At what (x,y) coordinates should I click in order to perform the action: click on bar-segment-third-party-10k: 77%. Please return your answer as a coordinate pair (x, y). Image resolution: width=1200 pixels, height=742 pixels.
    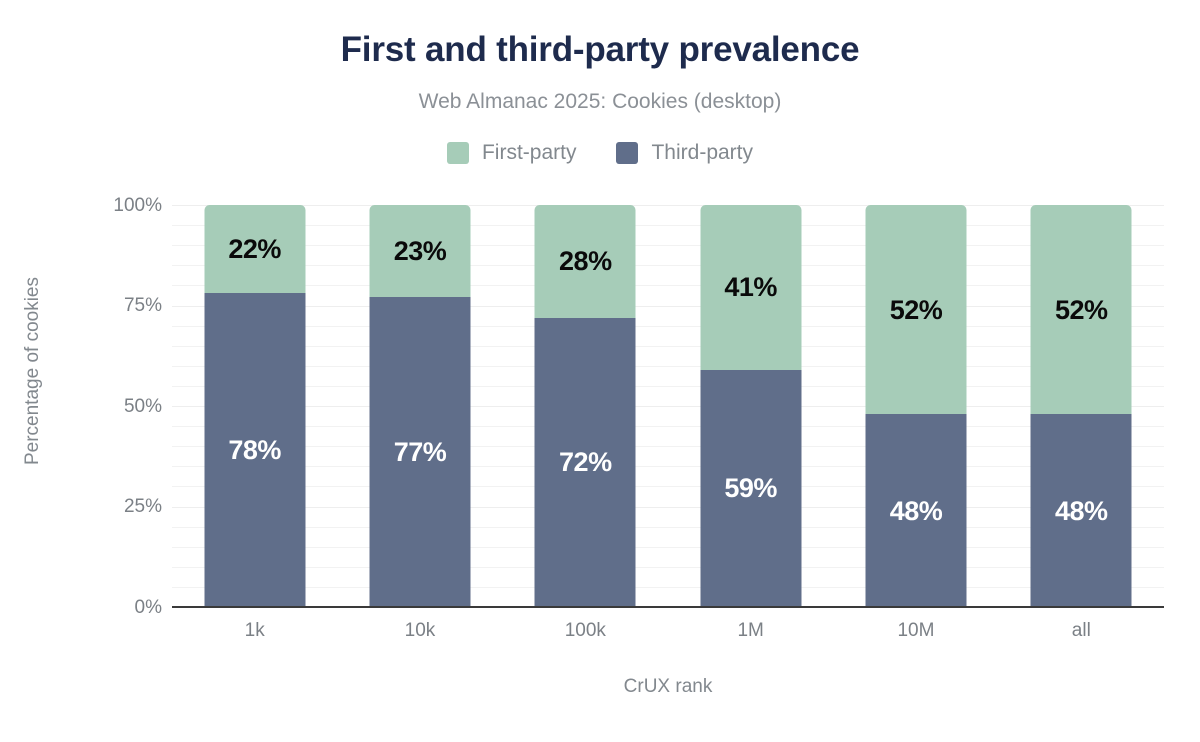
    Looking at the image, I should click on (420, 452).